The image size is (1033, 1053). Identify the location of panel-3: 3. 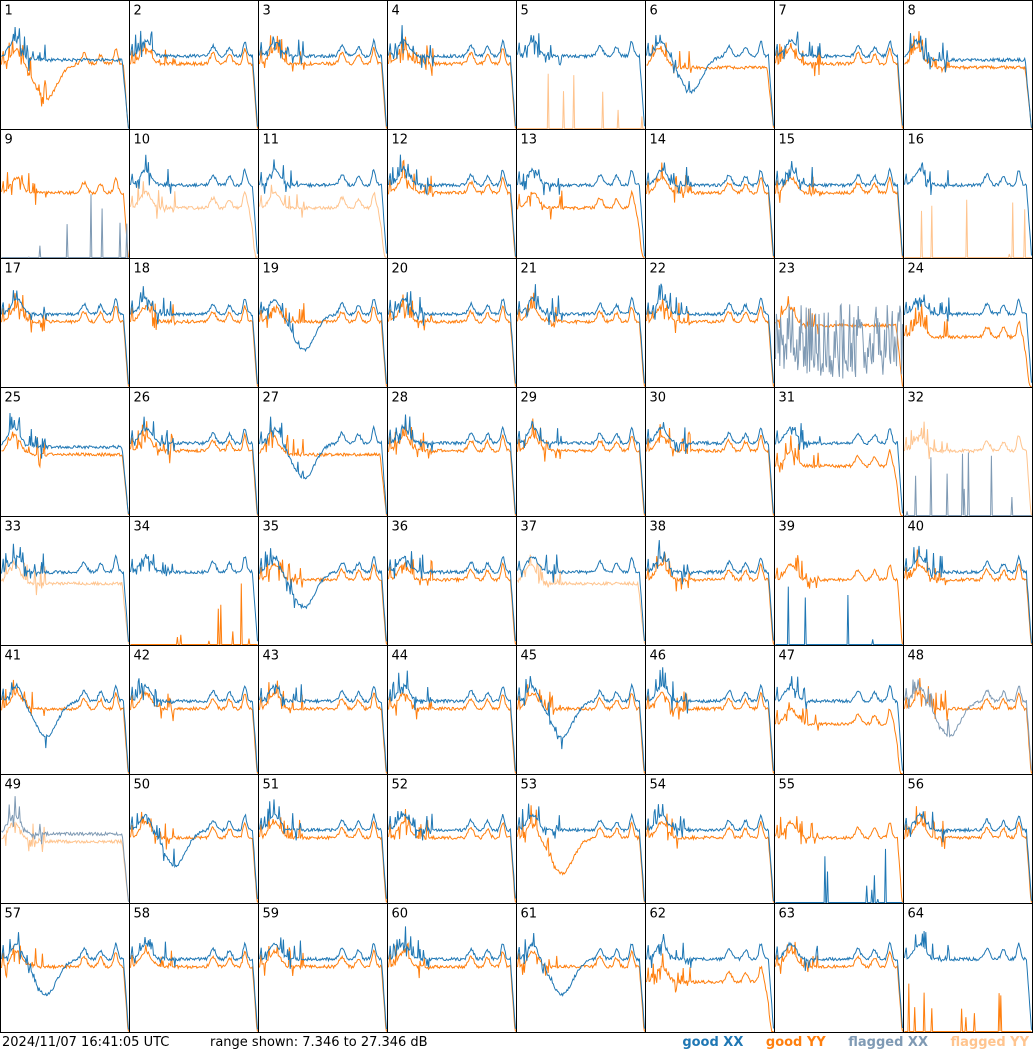
(323, 65).